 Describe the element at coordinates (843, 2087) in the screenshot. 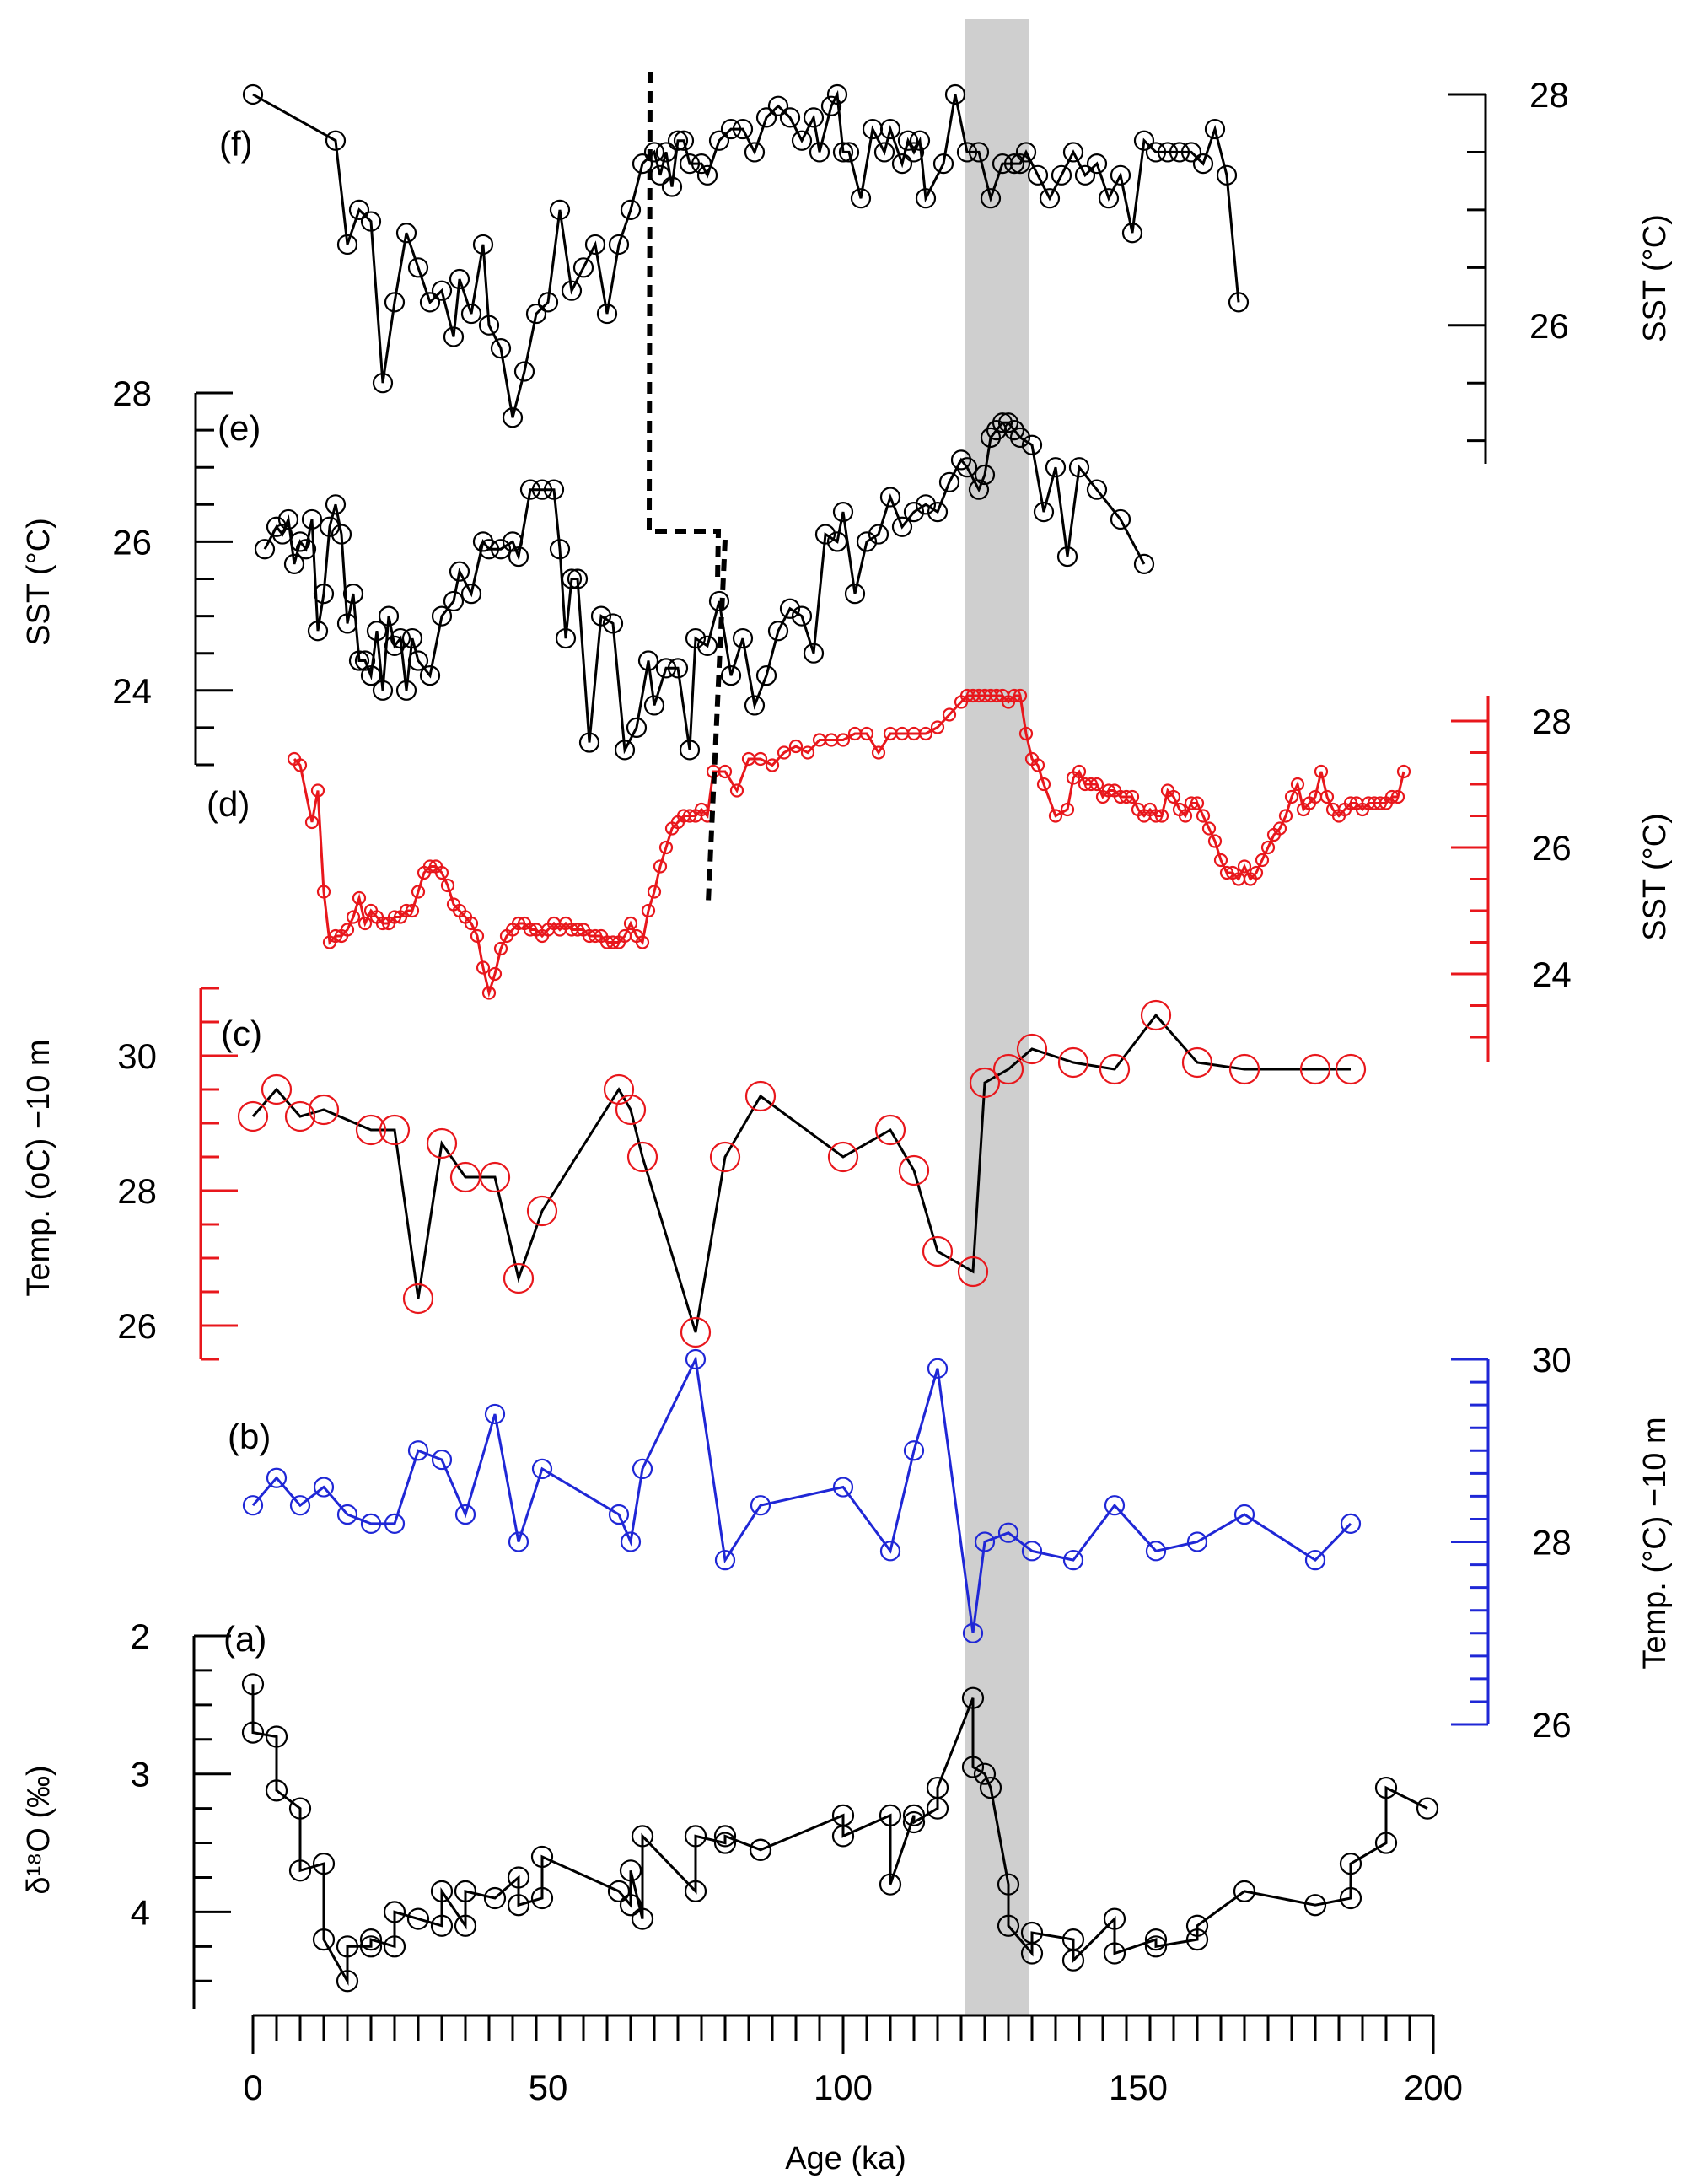

I see `x-tick-label: 100` at that location.